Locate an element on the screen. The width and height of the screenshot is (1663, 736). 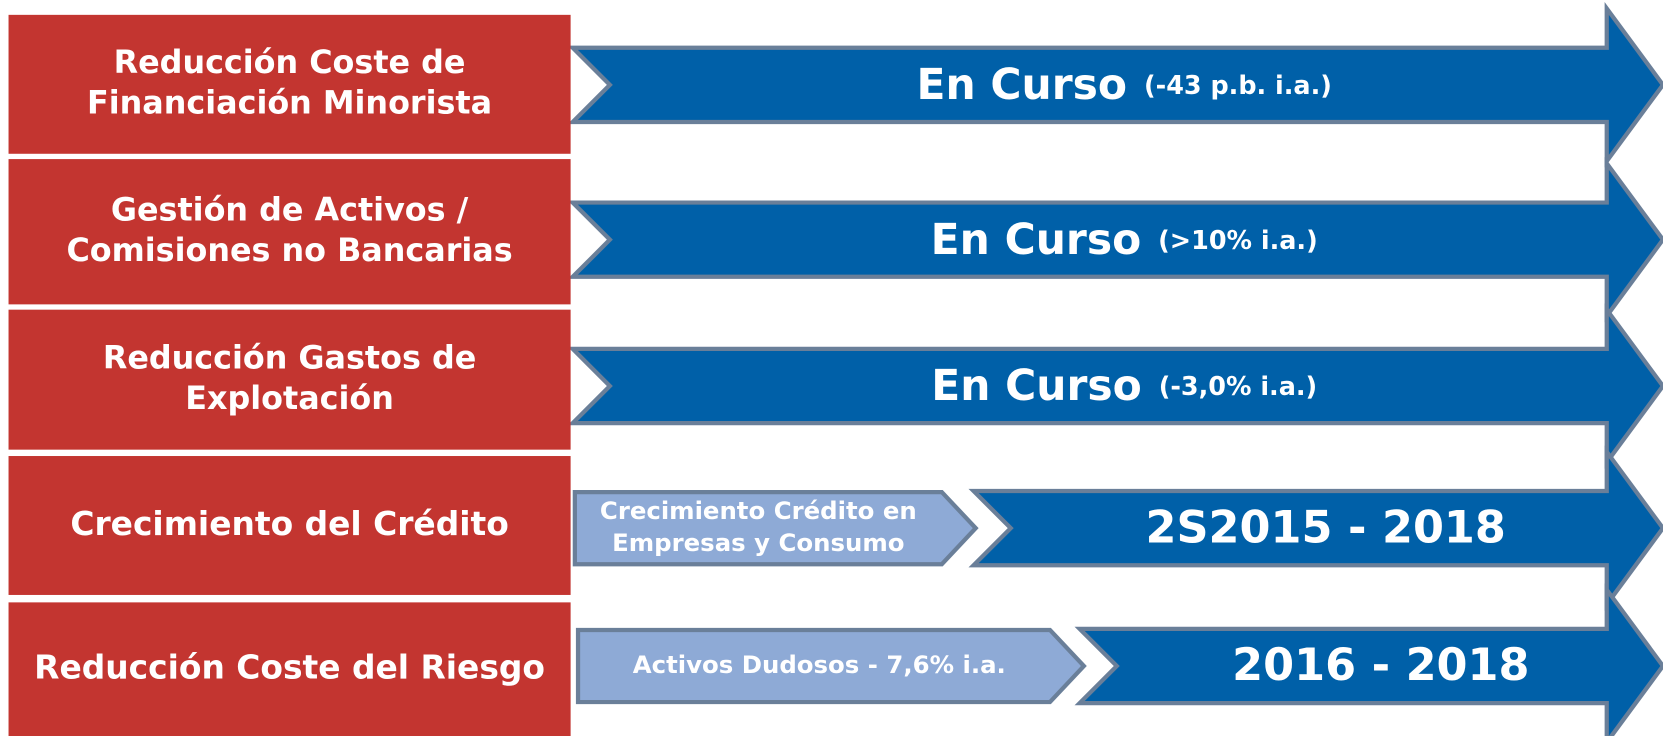
objective-label: Reducción Coste de is located at coordinates (290, 62).